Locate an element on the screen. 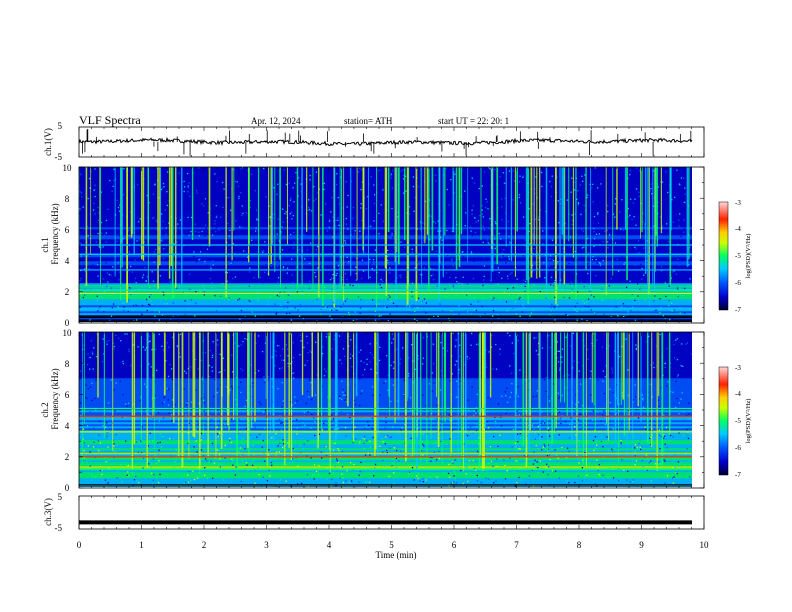 This screenshot has height=612, width=792. ch1-ytick-bottom: -5 is located at coordinates (59, 157).